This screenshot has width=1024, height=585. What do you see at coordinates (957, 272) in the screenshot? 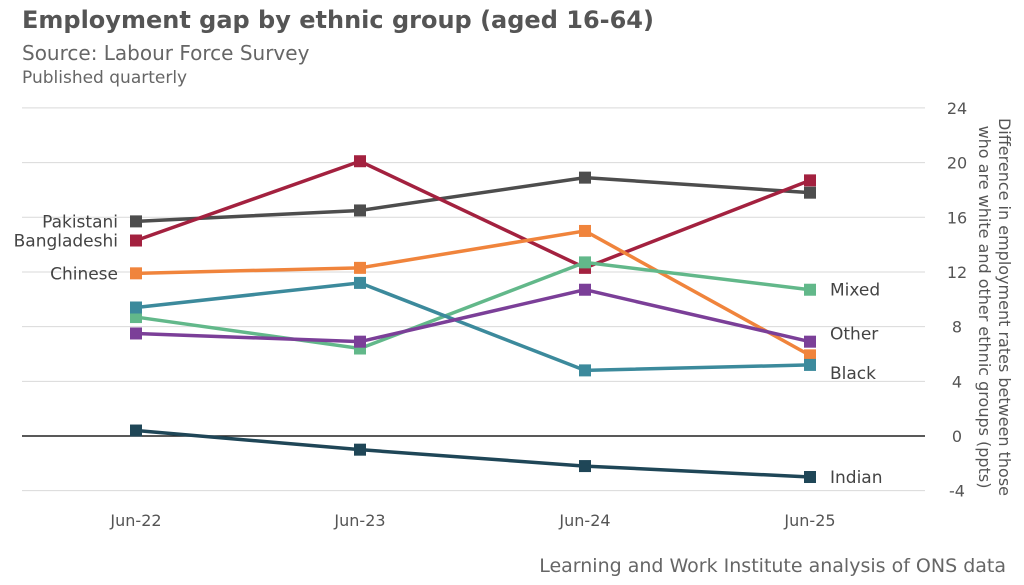
I see `y-tick-label: 12` at bounding box center [957, 272].